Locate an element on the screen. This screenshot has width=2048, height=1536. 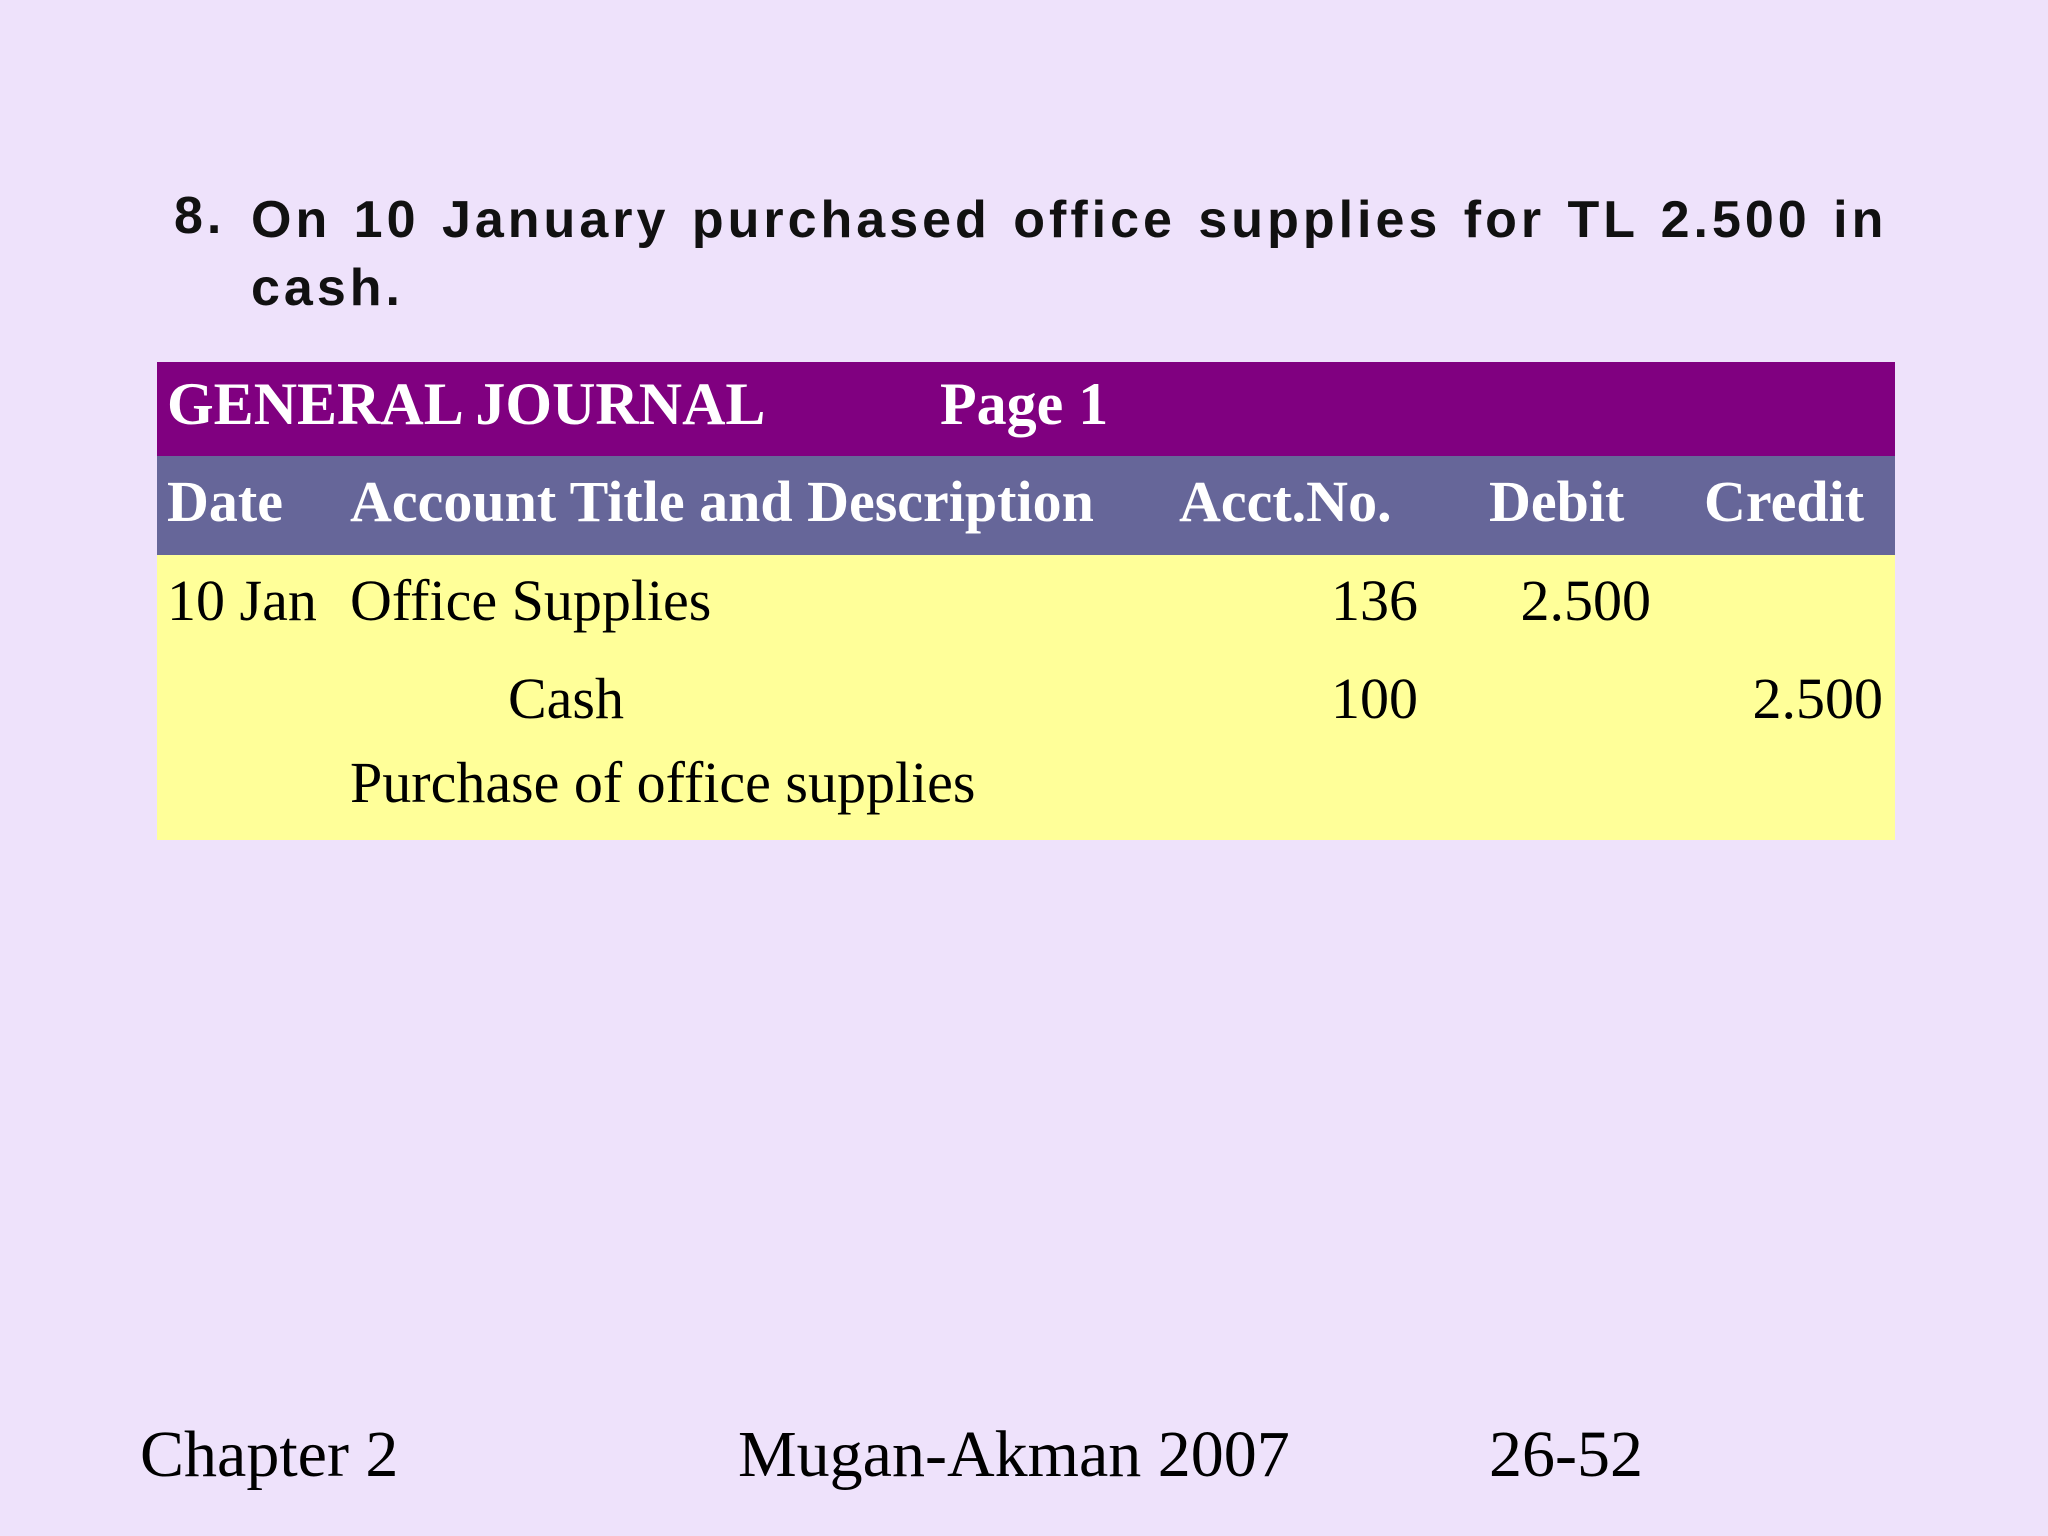
journal-header-band is located at coordinates (1026, 505).